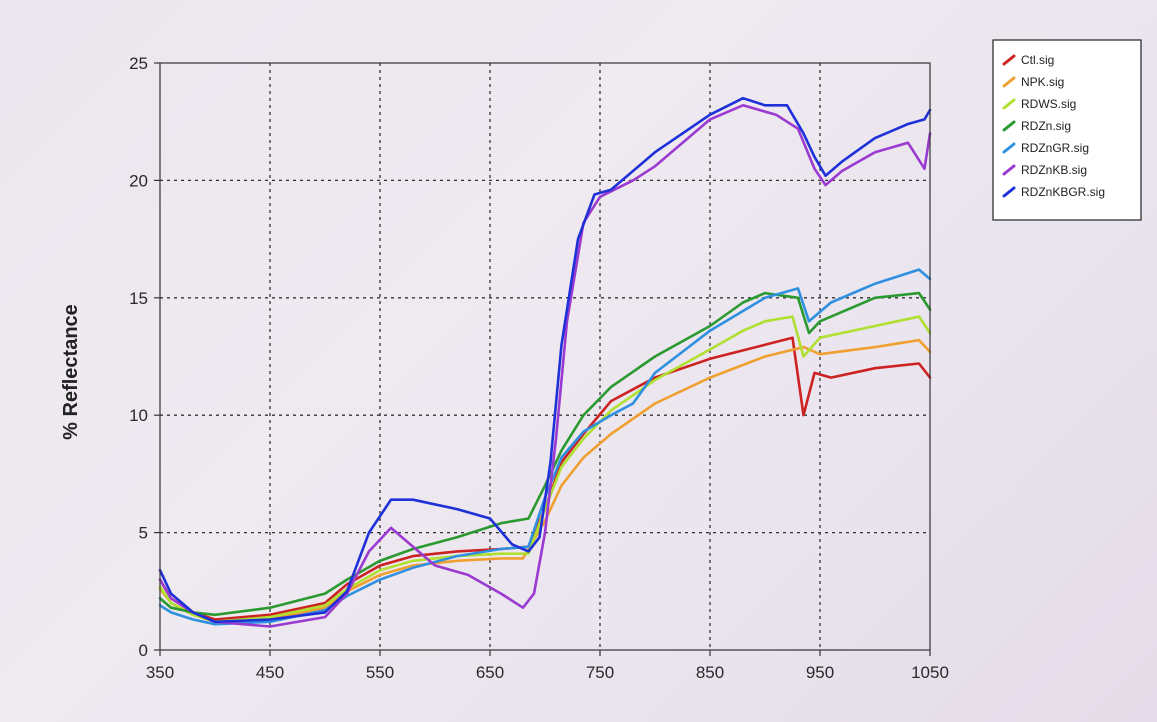 The height and width of the screenshot is (722, 1157). I want to click on y-tick-label: 10, so click(138, 415).